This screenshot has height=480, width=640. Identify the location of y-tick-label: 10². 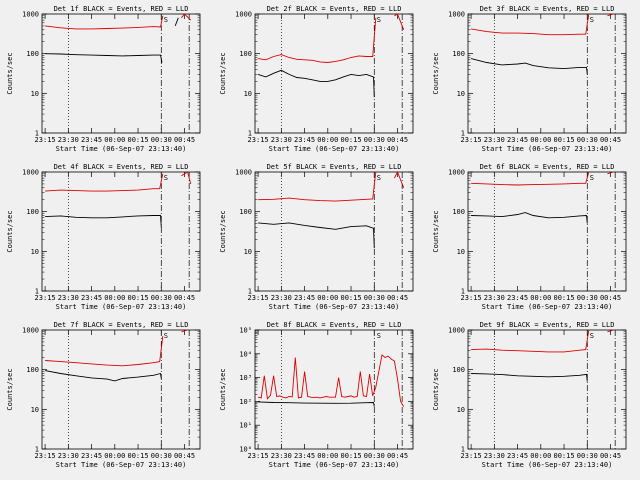
(245, 402).